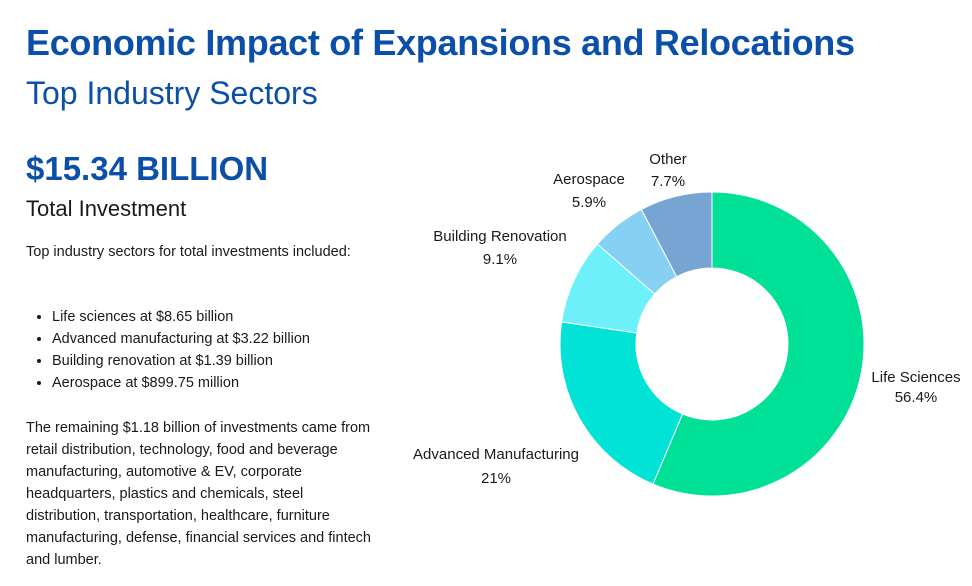 Image resolution: width=972 pixels, height=586 pixels. I want to click on donut-slice-life-sciences, so click(758, 344).